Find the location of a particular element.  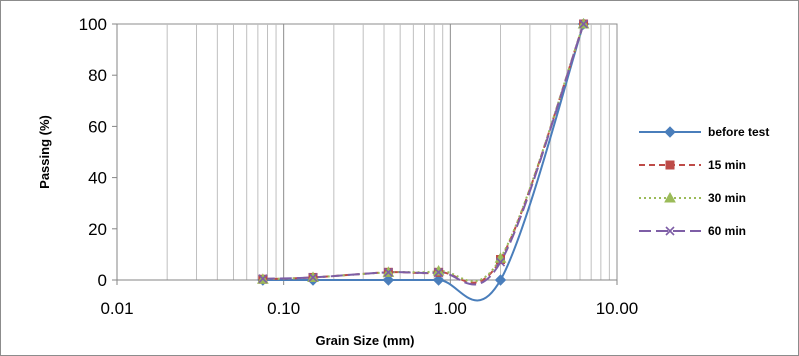

legend-label: 60 min is located at coordinates (727, 231).